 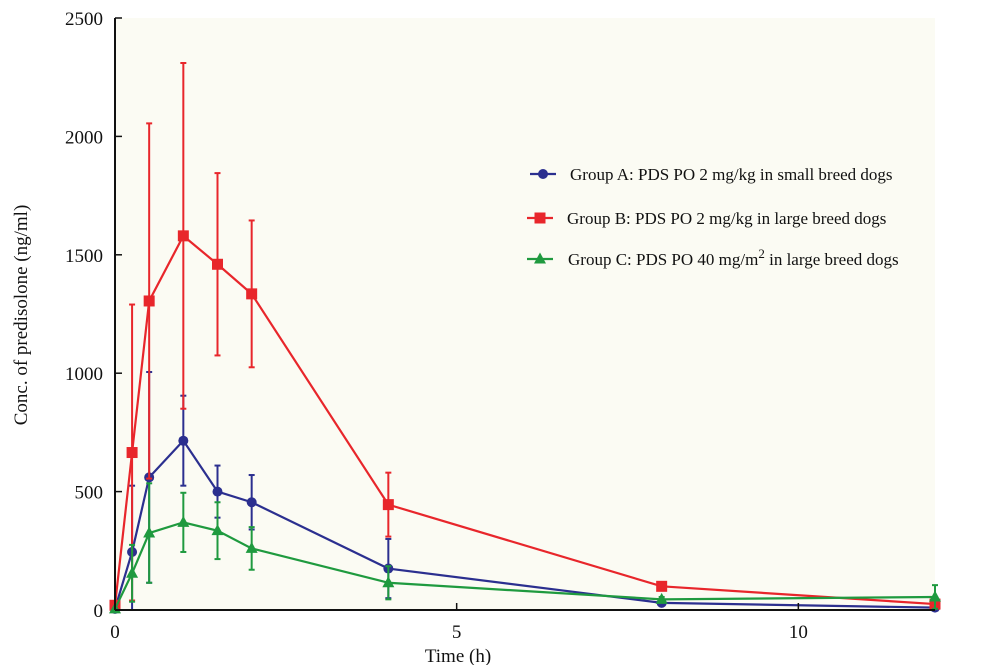 I want to click on x-tick-label: 5, so click(x=457, y=632).